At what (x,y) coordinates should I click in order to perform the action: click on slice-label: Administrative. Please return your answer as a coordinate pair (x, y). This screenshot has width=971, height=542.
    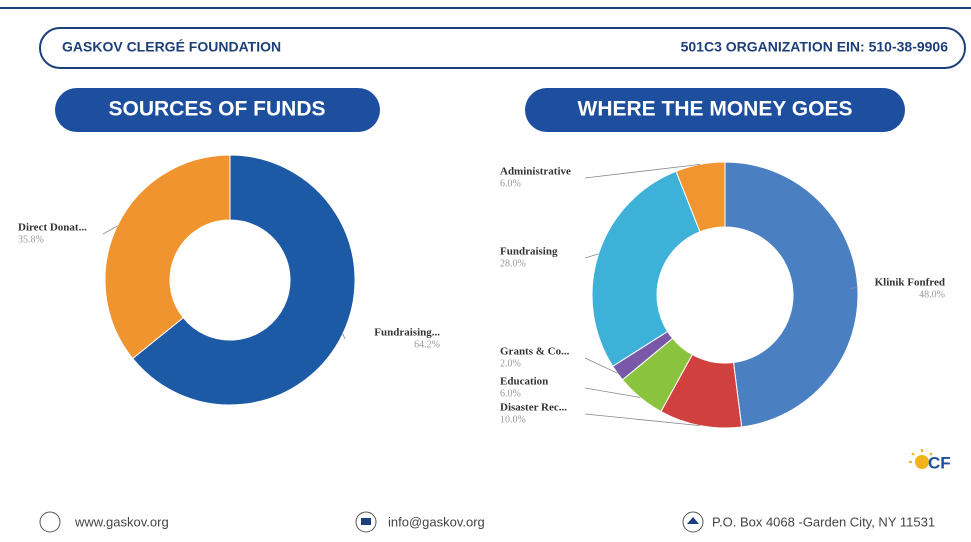
    Looking at the image, I should click on (535, 172).